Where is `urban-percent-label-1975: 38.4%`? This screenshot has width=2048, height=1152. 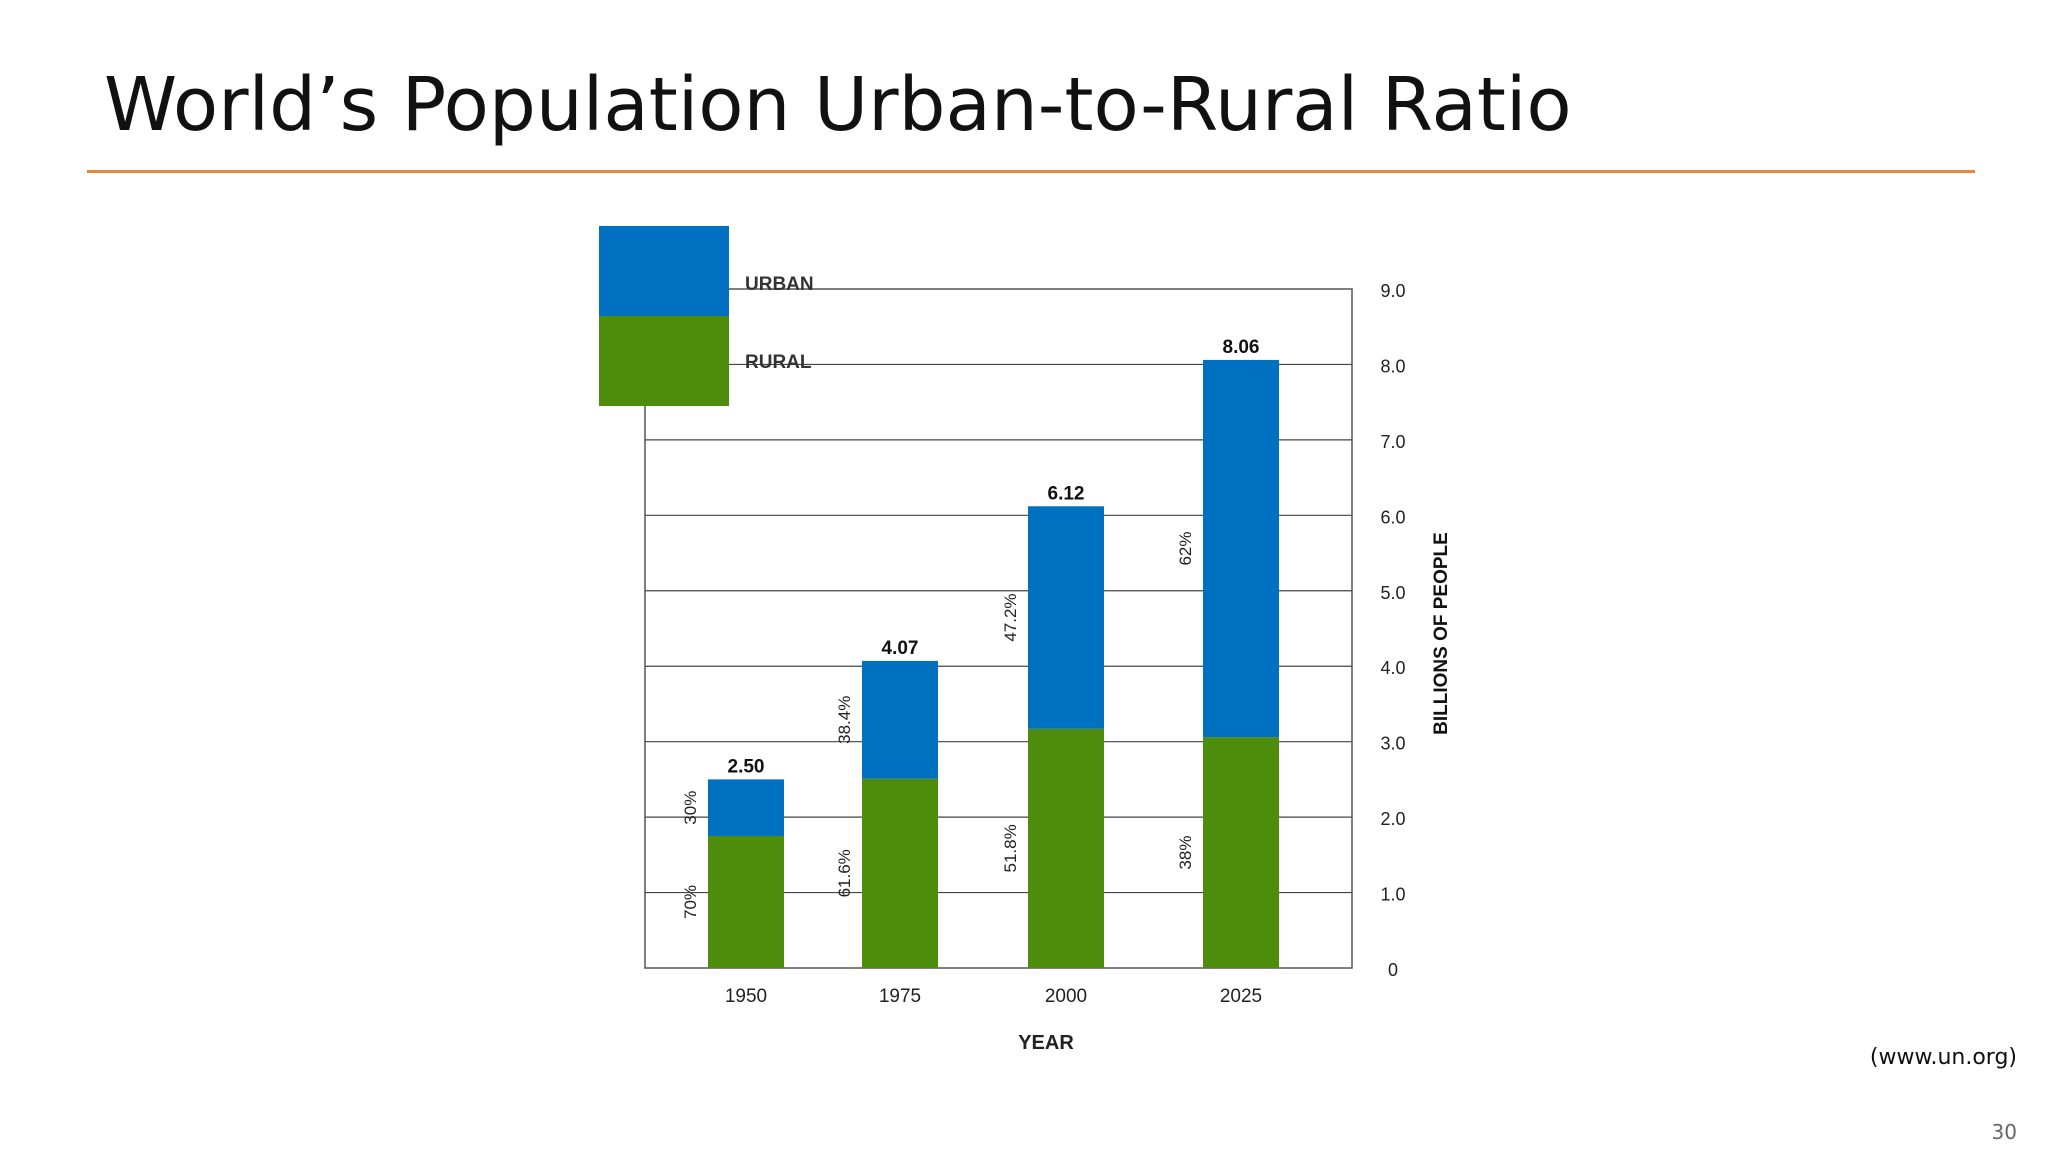 urban-percent-label-1975: 38.4% is located at coordinates (844, 720).